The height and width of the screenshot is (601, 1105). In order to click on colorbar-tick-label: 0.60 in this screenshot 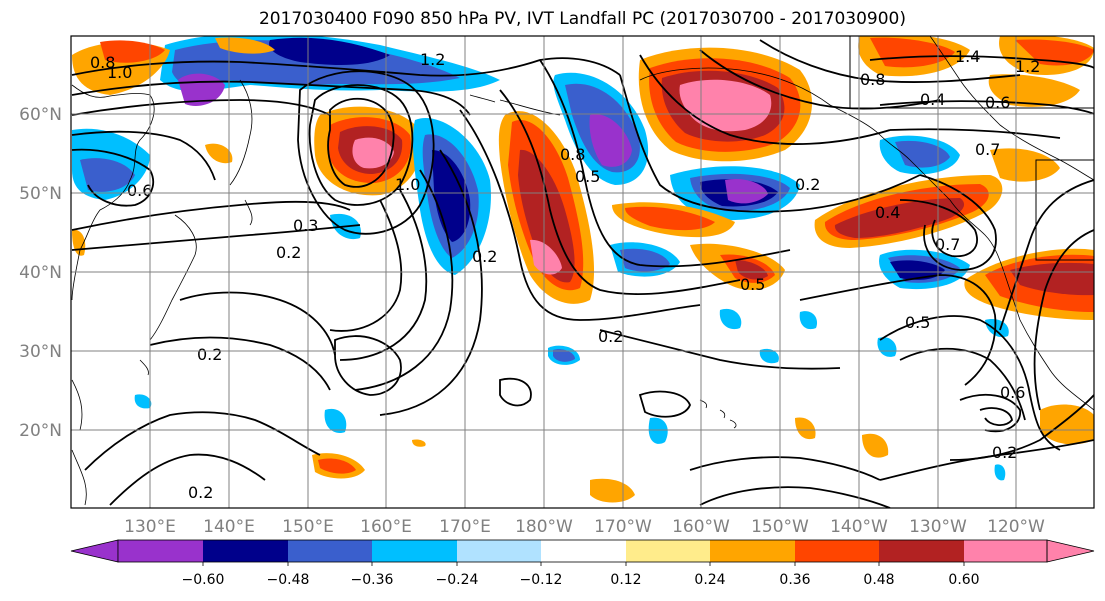, I will do `click(963, 580)`.